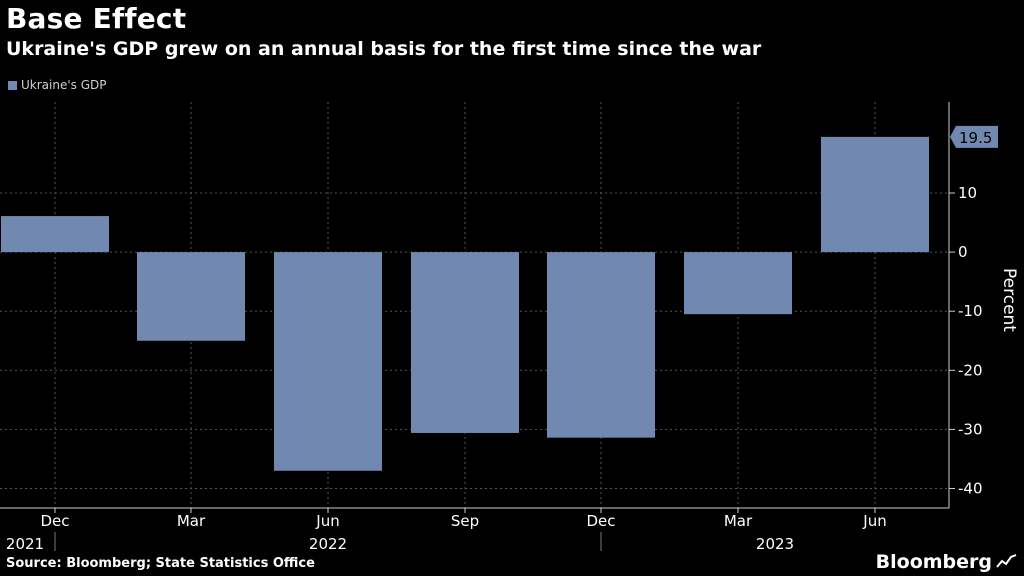  Describe the element at coordinates (64, 85) in the screenshot. I see `legend-label: Ukraine's GDP` at that location.